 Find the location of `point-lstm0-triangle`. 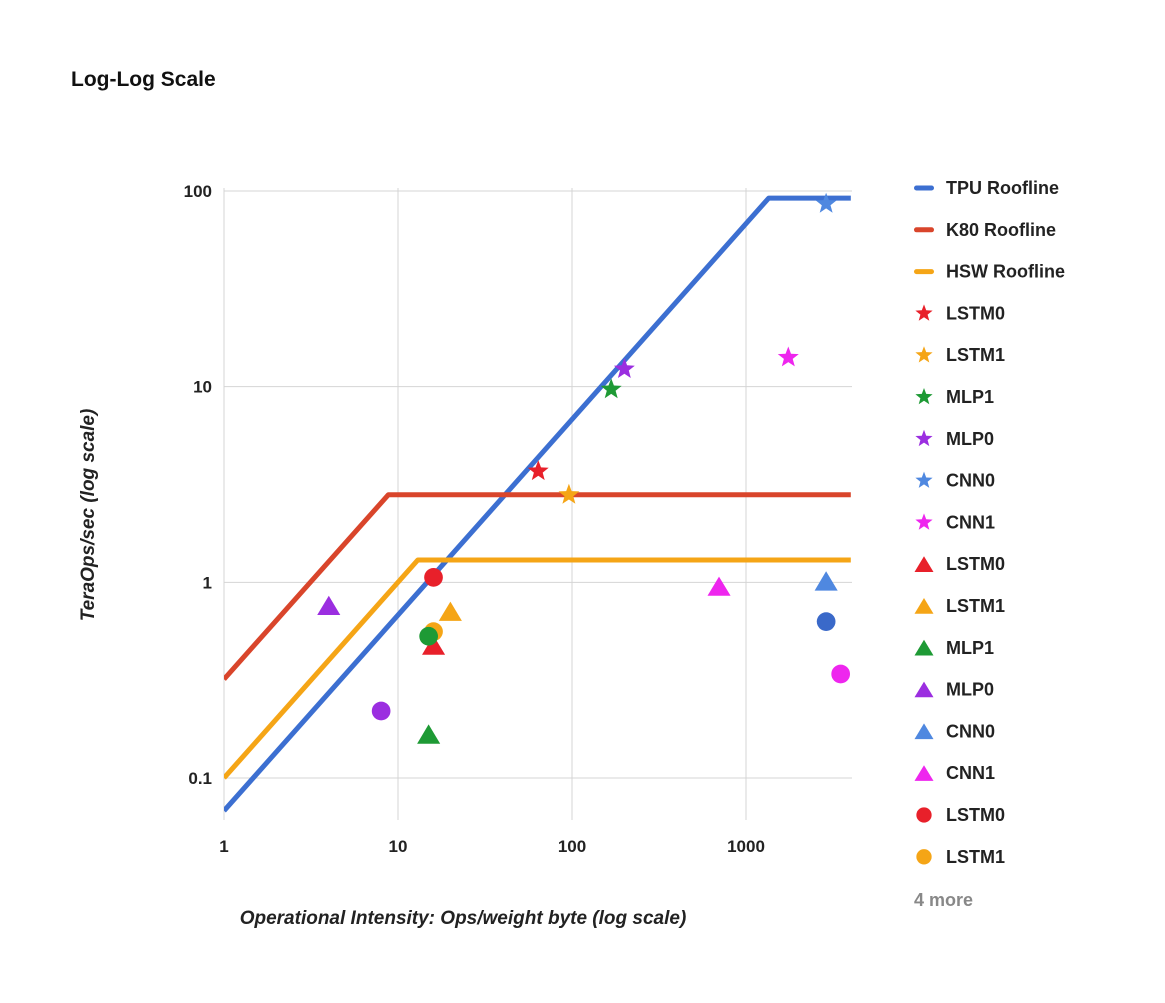

point-lstm0-triangle is located at coordinates (434, 645).